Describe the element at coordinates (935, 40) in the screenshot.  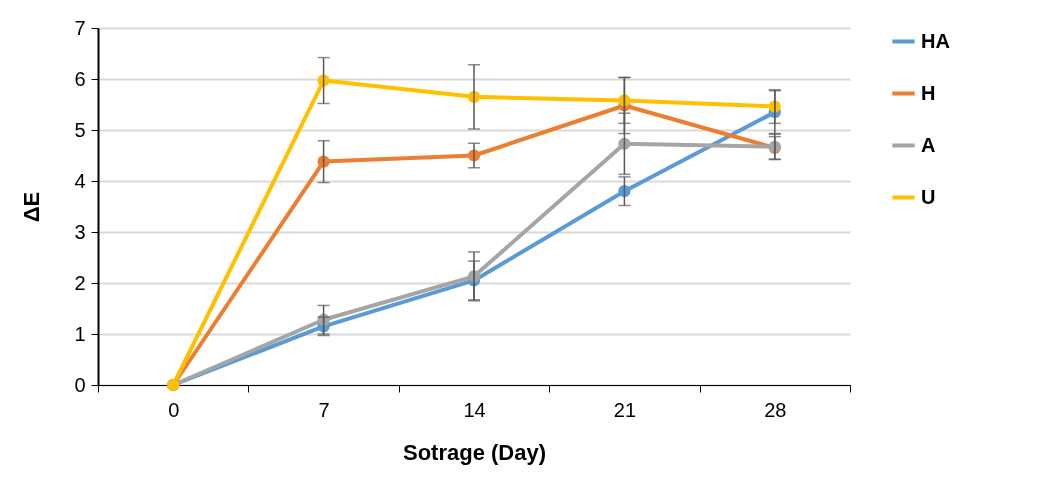
I see `legend-label: HA` at that location.